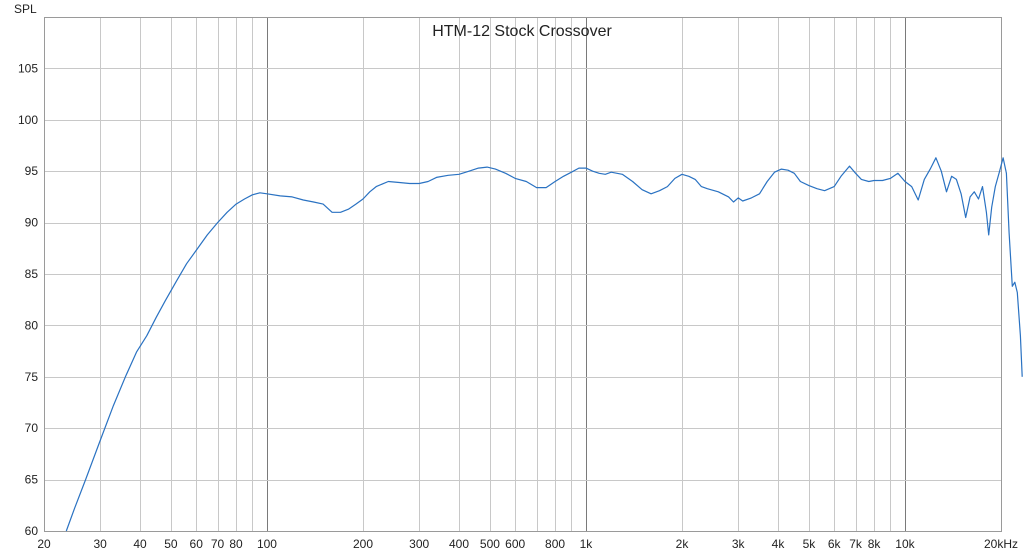 This screenshot has height=555, width=1023. What do you see at coordinates (218, 544) in the screenshot?
I see `x-tick-label: 70` at bounding box center [218, 544].